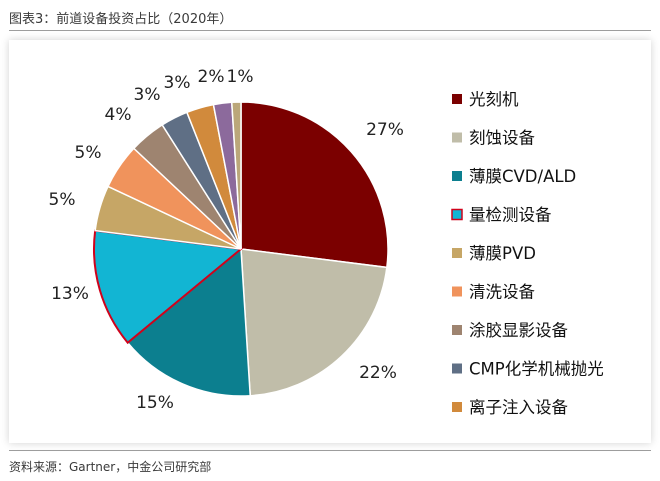 The width and height of the screenshot is (660, 481). Describe the element at coordinates (155, 403) in the screenshot. I see `pie-label-cvd-ald: 15%` at that location.